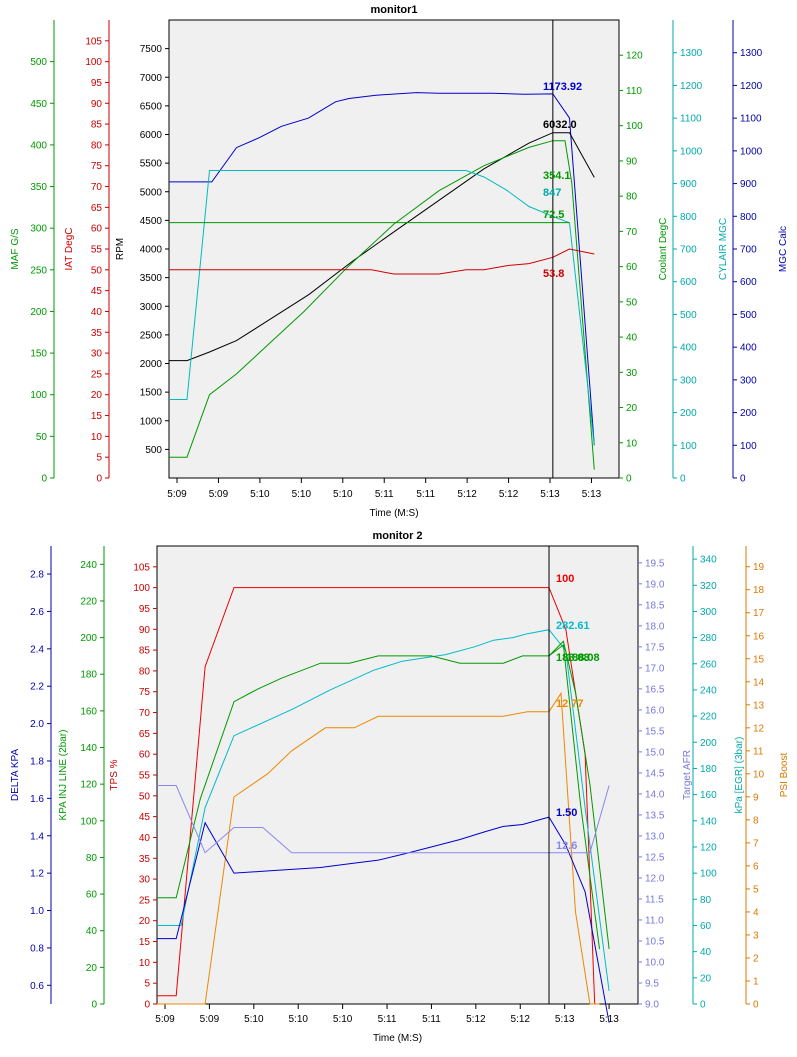 The image size is (797, 1057). Describe the element at coordinates (756, 958) in the screenshot. I see `y-tick-label: 2` at that location.